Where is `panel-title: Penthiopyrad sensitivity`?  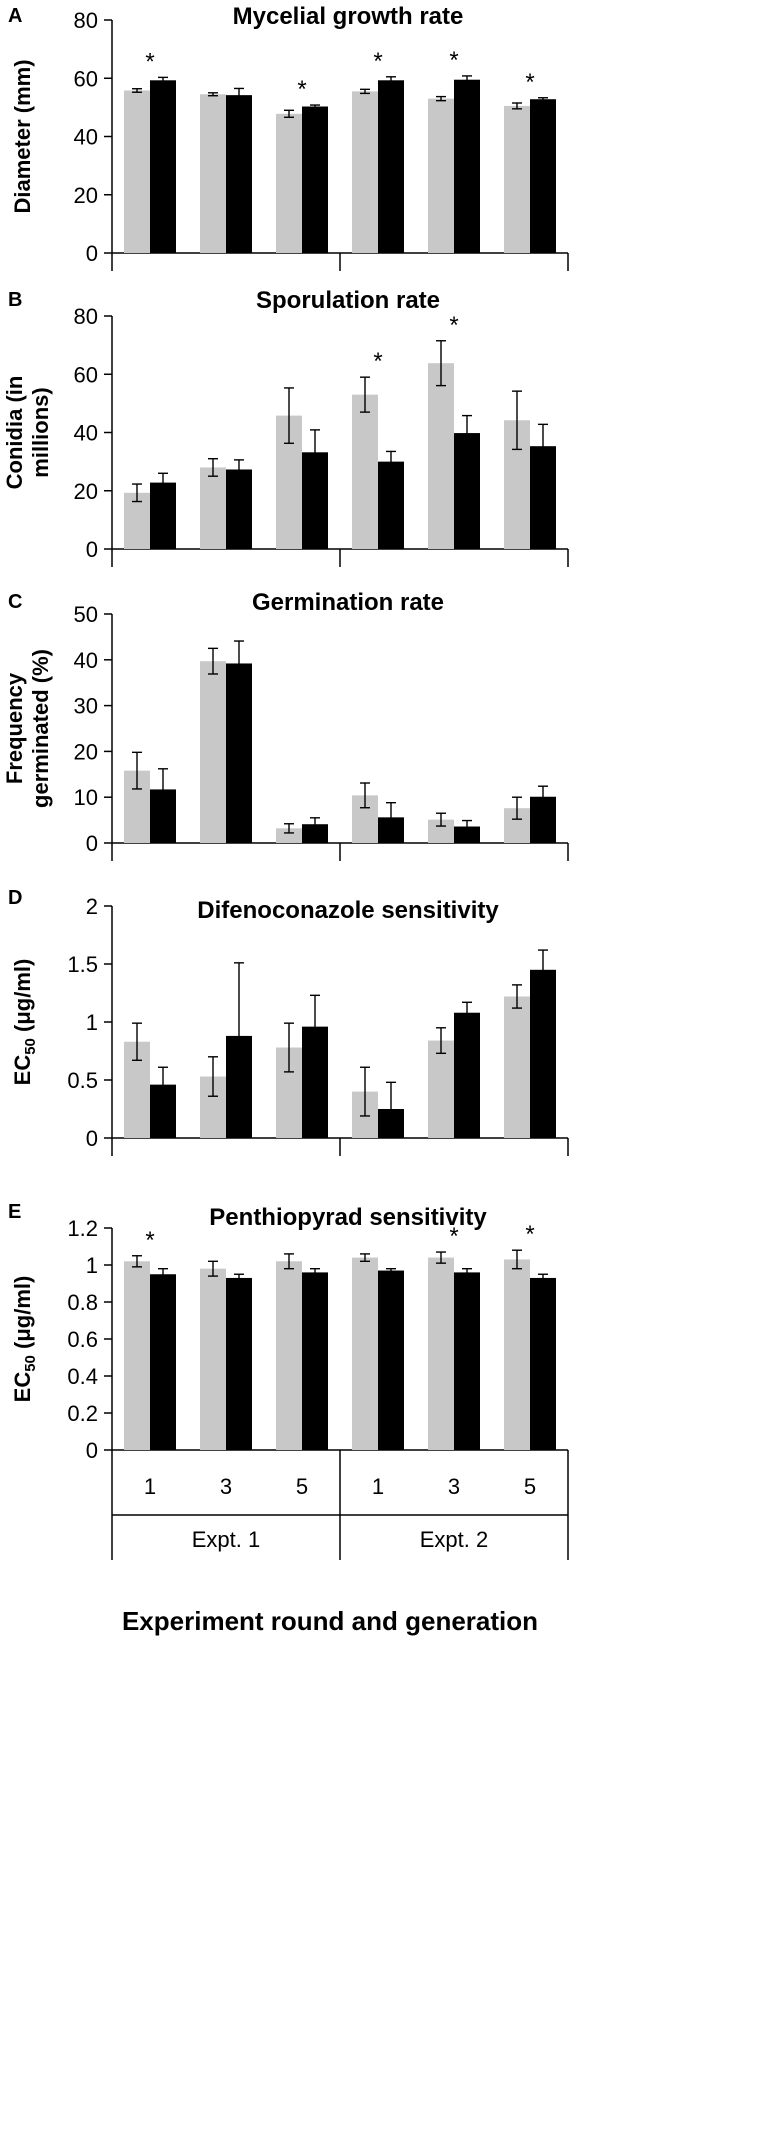 panel-title: Penthiopyrad sensitivity is located at coordinates (348, 1217).